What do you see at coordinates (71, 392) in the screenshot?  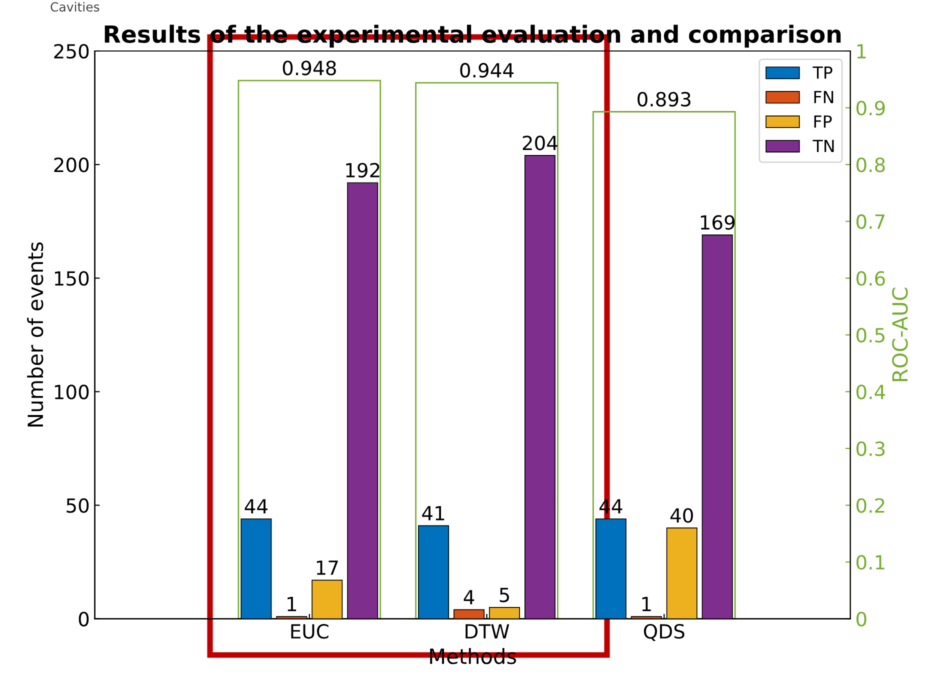 I see `y-tick-label: 100` at bounding box center [71, 392].